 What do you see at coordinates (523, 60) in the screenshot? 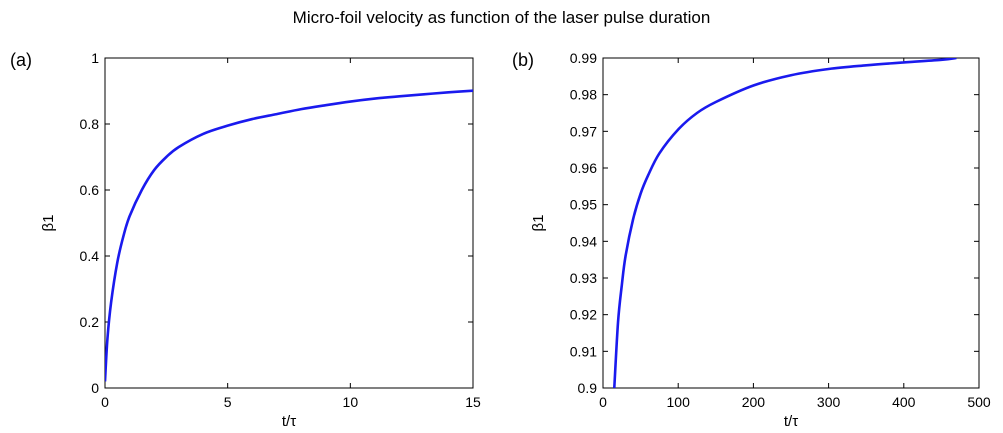
I see `panel-label-b: (b)` at bounding box center [523, 60].